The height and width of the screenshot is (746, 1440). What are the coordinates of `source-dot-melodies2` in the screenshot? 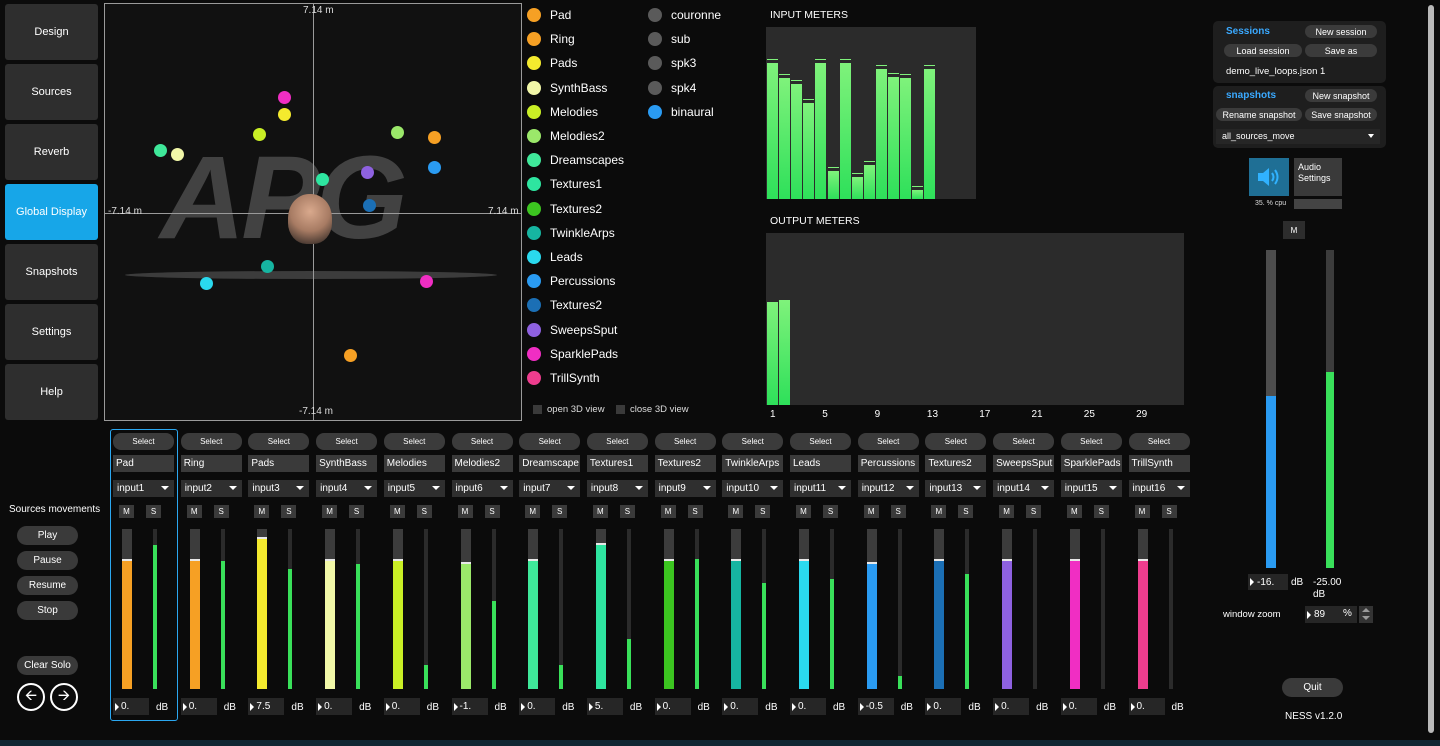 It's located at (397, 132).